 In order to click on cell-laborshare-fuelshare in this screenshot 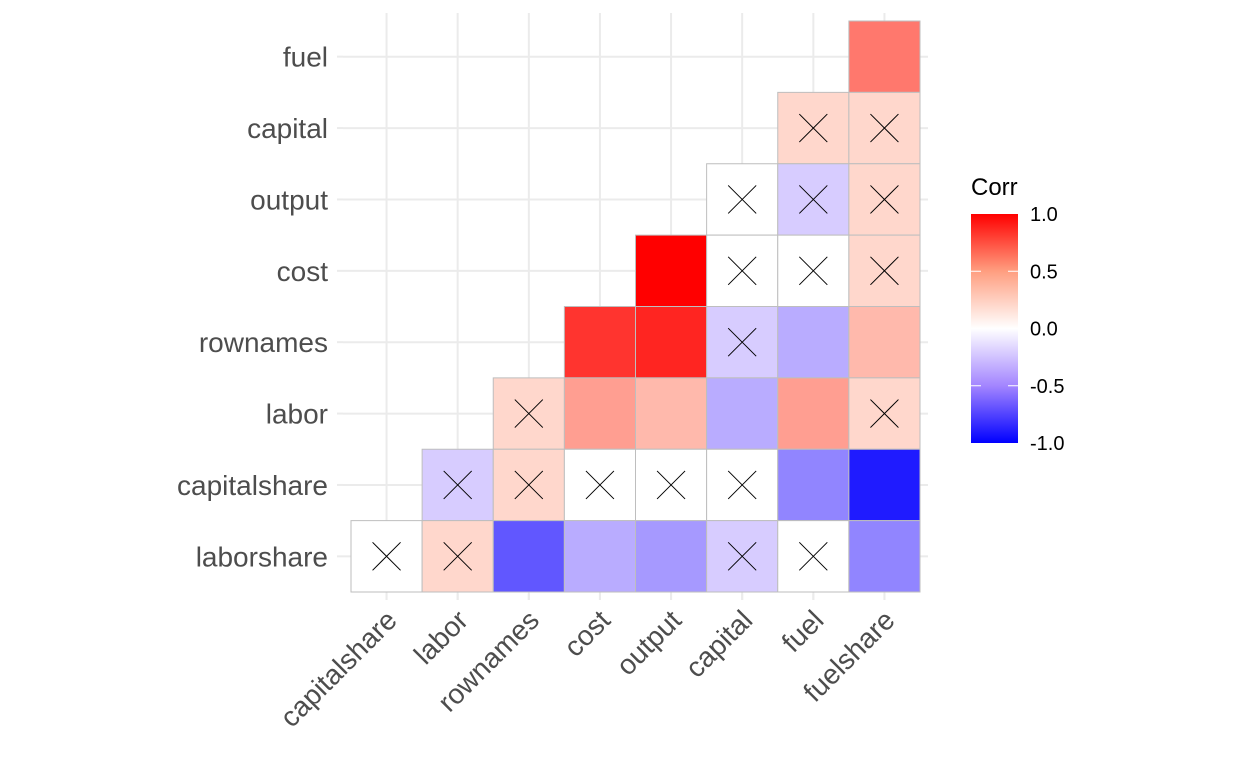, I will do `click(884, 556)`.